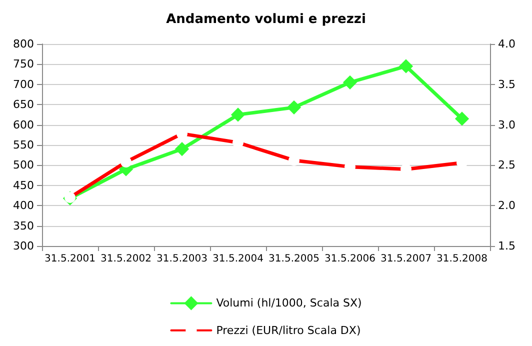 This screenshot has width=532, height=346. Describe the element at coordinates (23, 185) in the screenshot. I see `y-tick-label: 450` at that location.